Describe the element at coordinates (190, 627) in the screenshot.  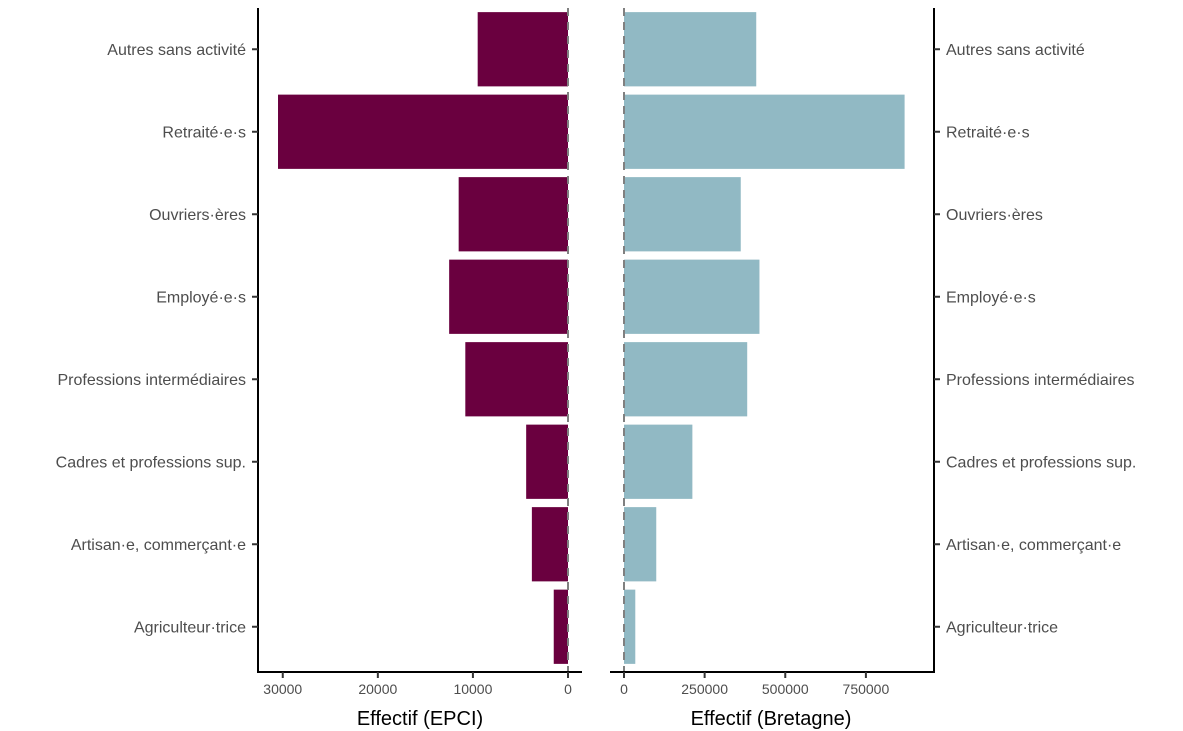
I see `left-category-label: Agriculteur·trice` at that location.